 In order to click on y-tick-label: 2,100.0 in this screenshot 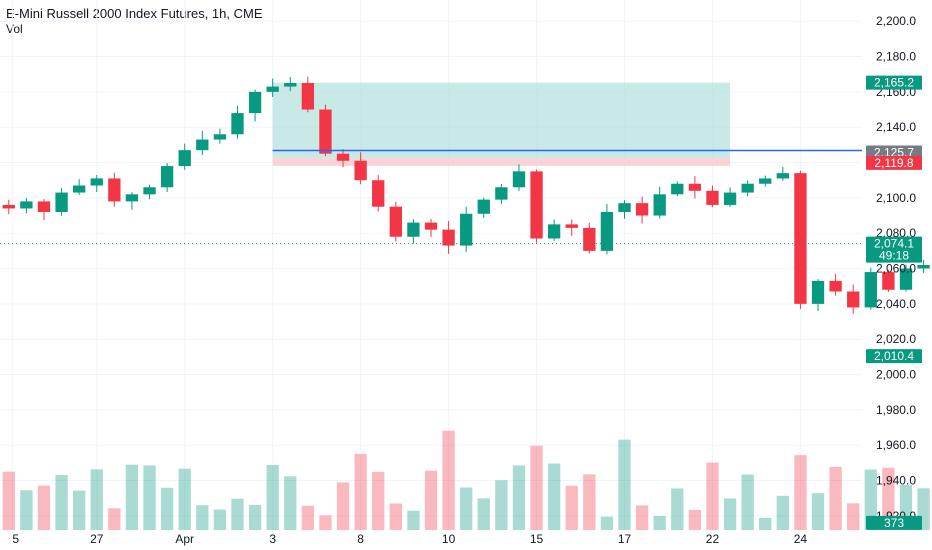, I will do `click(896, 198)`.